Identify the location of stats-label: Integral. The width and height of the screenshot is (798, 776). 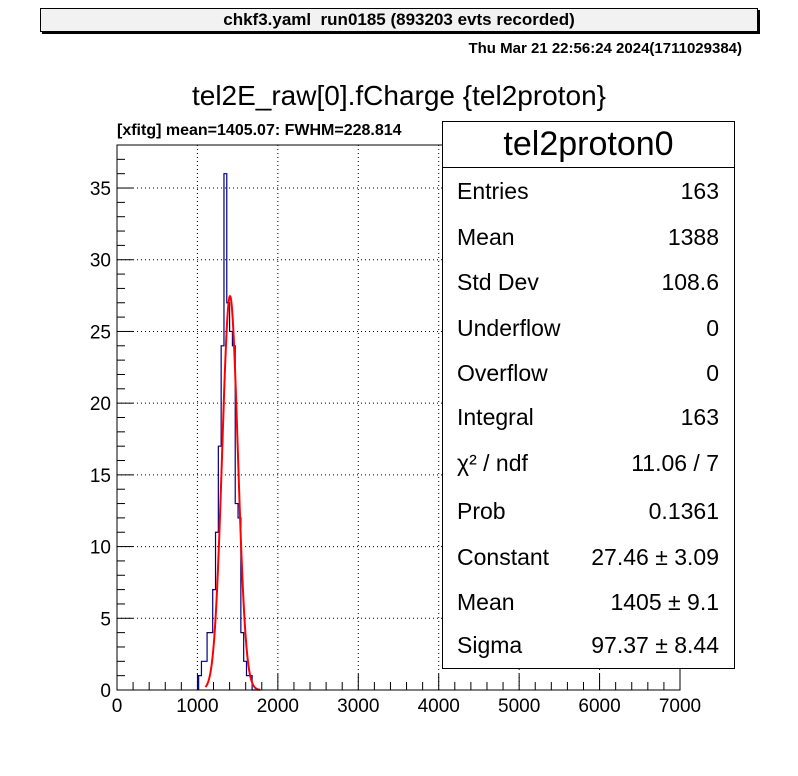
(495, 416).